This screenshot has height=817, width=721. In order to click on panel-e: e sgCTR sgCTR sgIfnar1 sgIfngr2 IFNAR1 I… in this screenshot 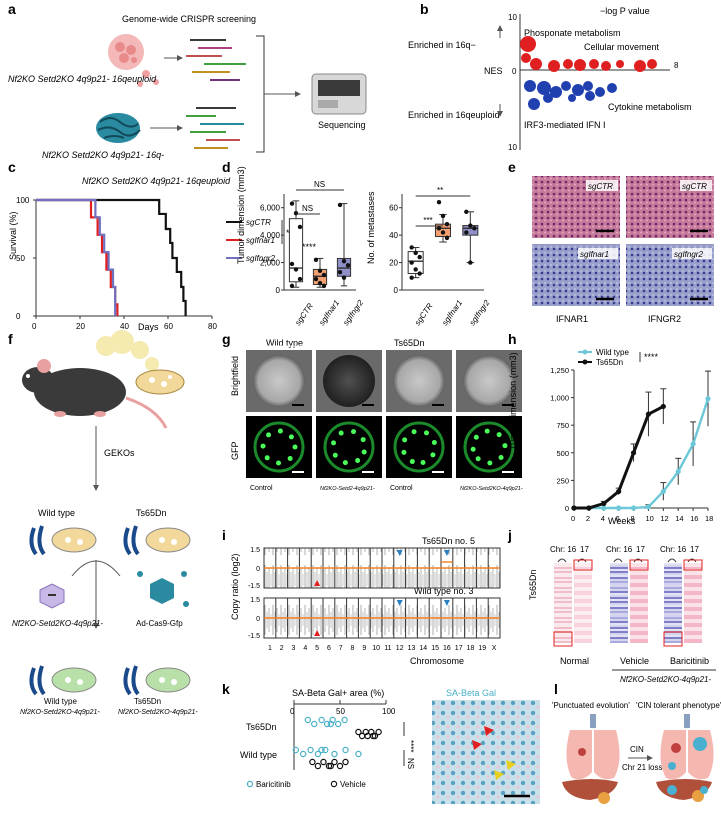, I will do `click(611, 241)`.